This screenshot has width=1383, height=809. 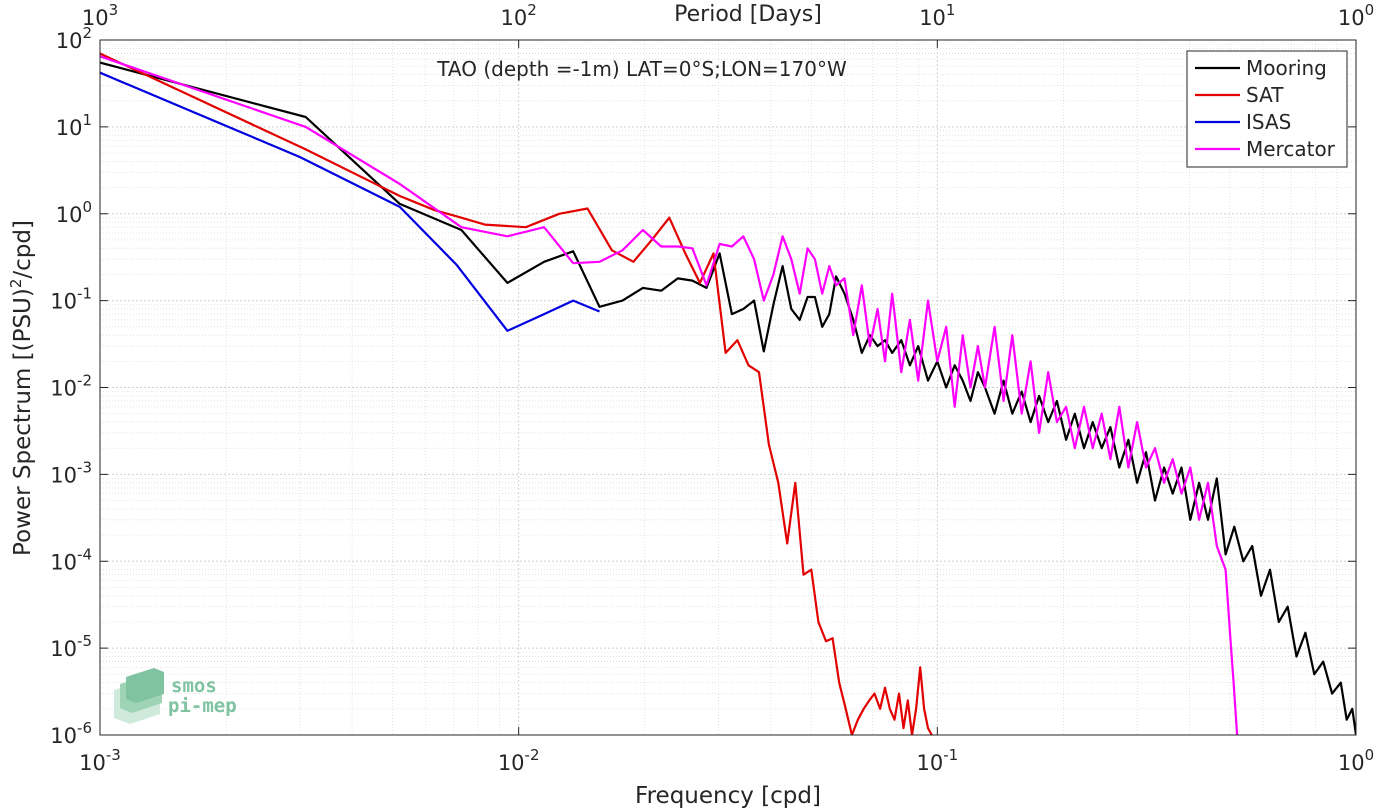 I want to click on smos-pi-mep-logo: smos pi-mep, so click(x=175, y=696).